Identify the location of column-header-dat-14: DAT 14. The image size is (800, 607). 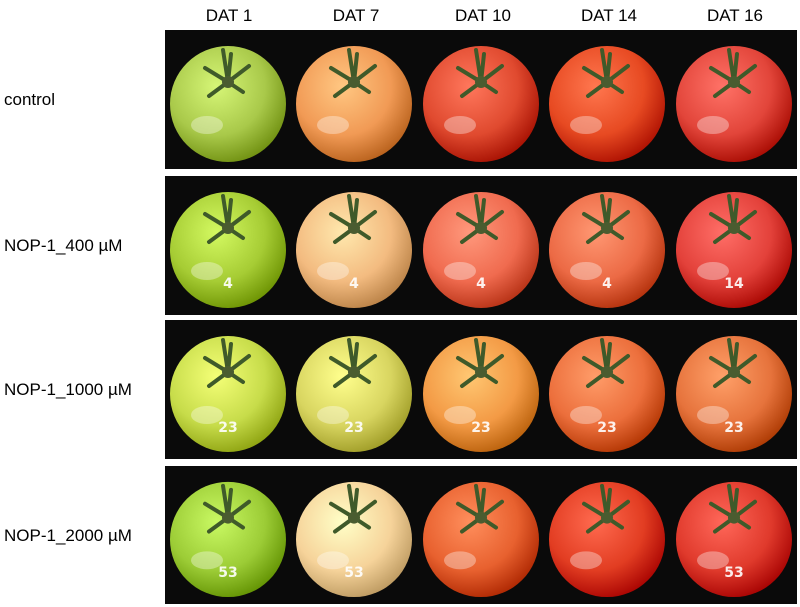
(609, 15).